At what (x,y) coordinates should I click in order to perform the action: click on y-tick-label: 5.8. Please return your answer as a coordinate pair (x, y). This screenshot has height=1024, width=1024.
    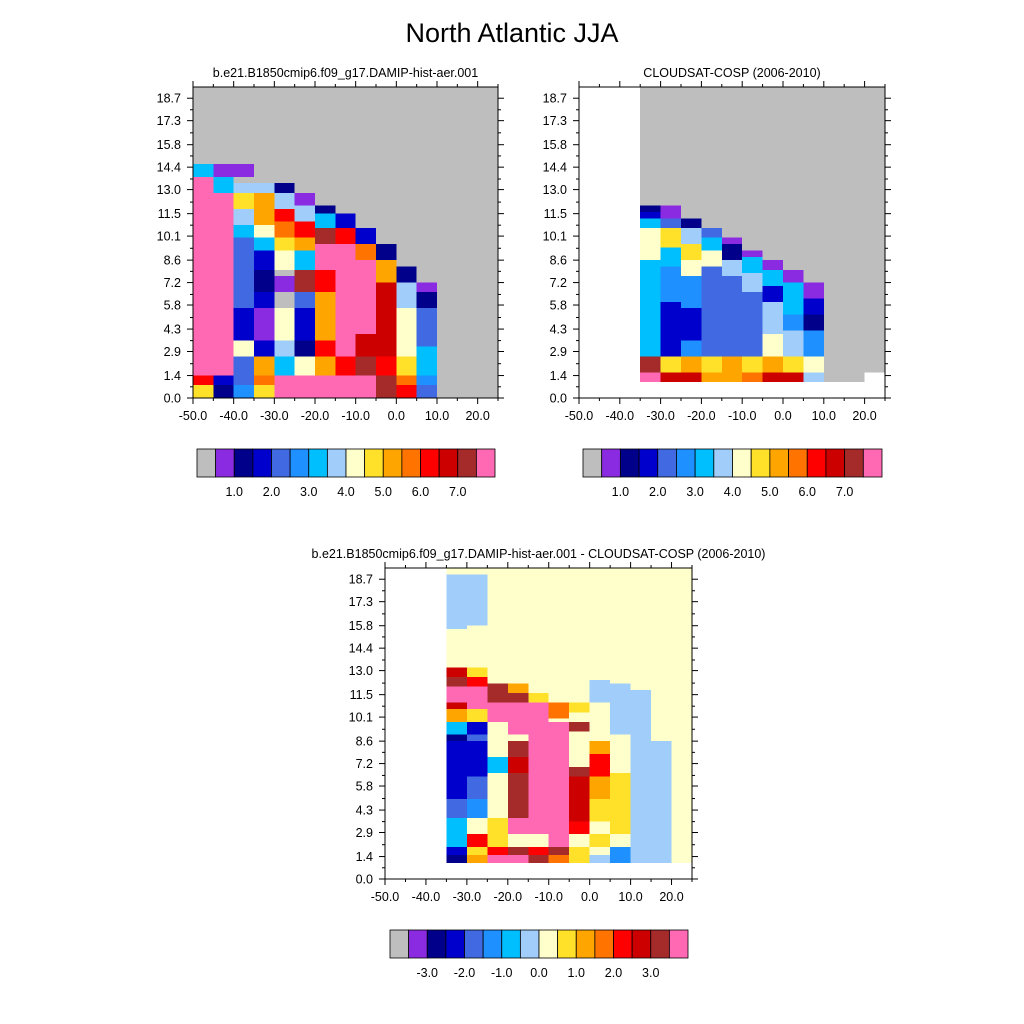
    Looking at the image, I should click on (558, 306).